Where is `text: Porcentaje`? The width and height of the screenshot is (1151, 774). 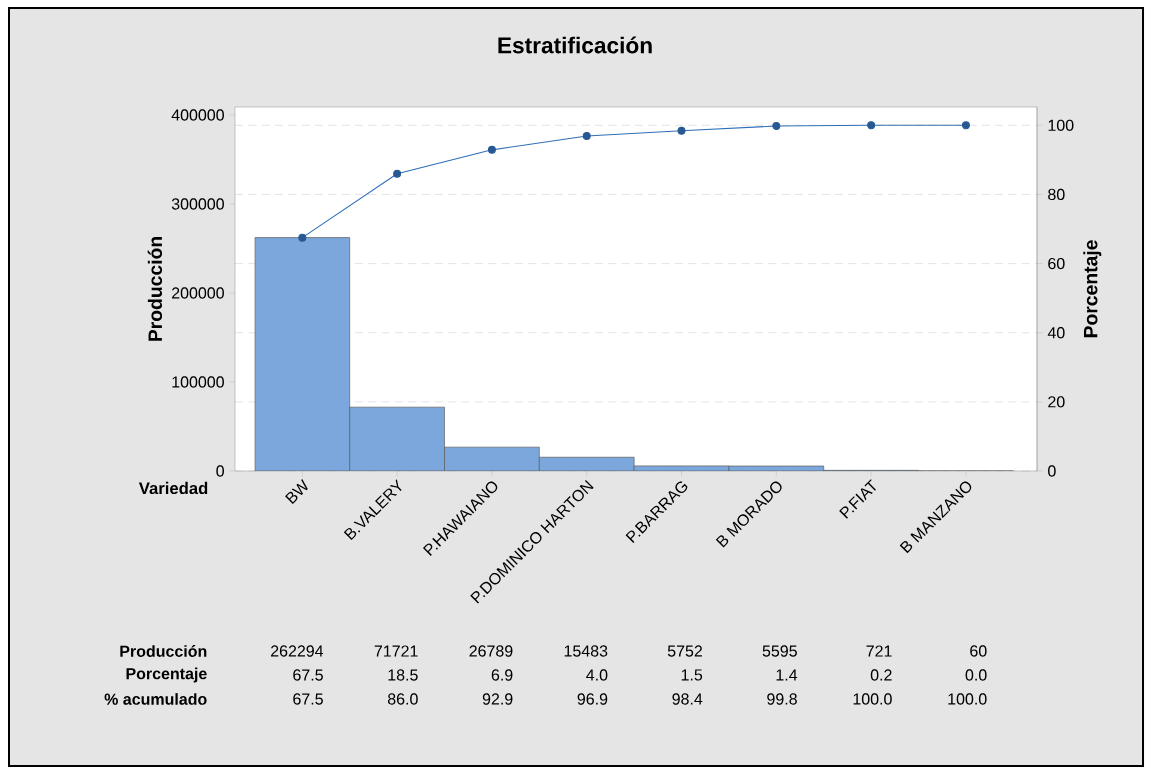 text: Porcentaje is located at coordinates (166, 675).